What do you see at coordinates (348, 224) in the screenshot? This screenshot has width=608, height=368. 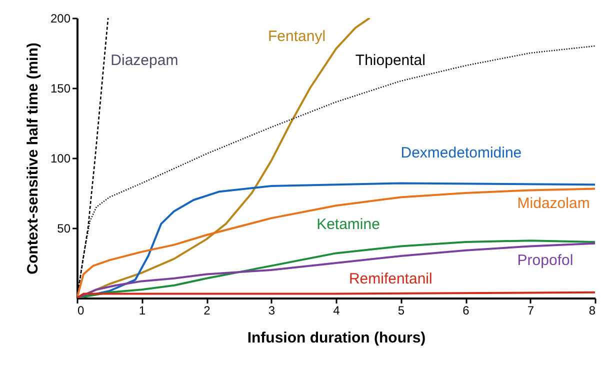 I see `series-label: Ketamine` at bounding box center [348, 224].